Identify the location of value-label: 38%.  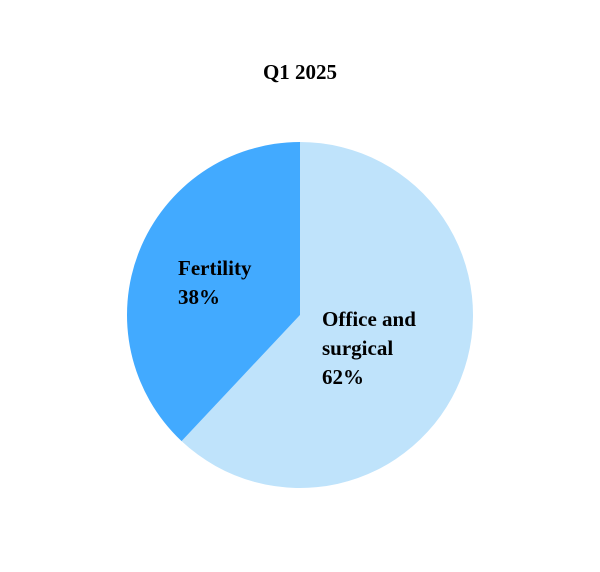
(199, 297).